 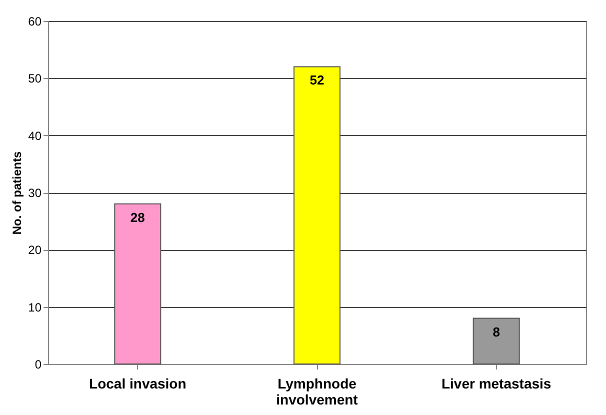 What do you see at coordinates (317, 80) in the screenshot?
I see `data-label: 52` at bounding box center [317, 80].